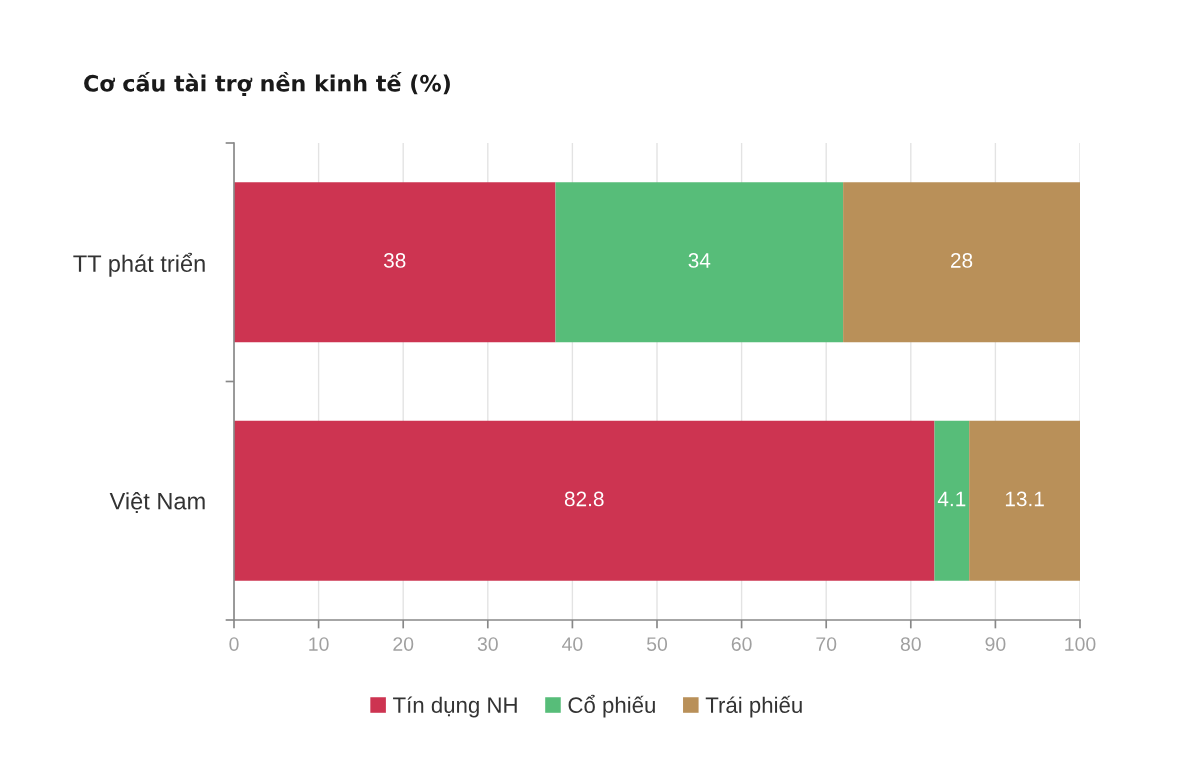 The image size is (1200, 777). What do you see at coordinates (741, 644) in the screenshot?
I see `x-tick-label: 60` at bounding box center [741, 644].